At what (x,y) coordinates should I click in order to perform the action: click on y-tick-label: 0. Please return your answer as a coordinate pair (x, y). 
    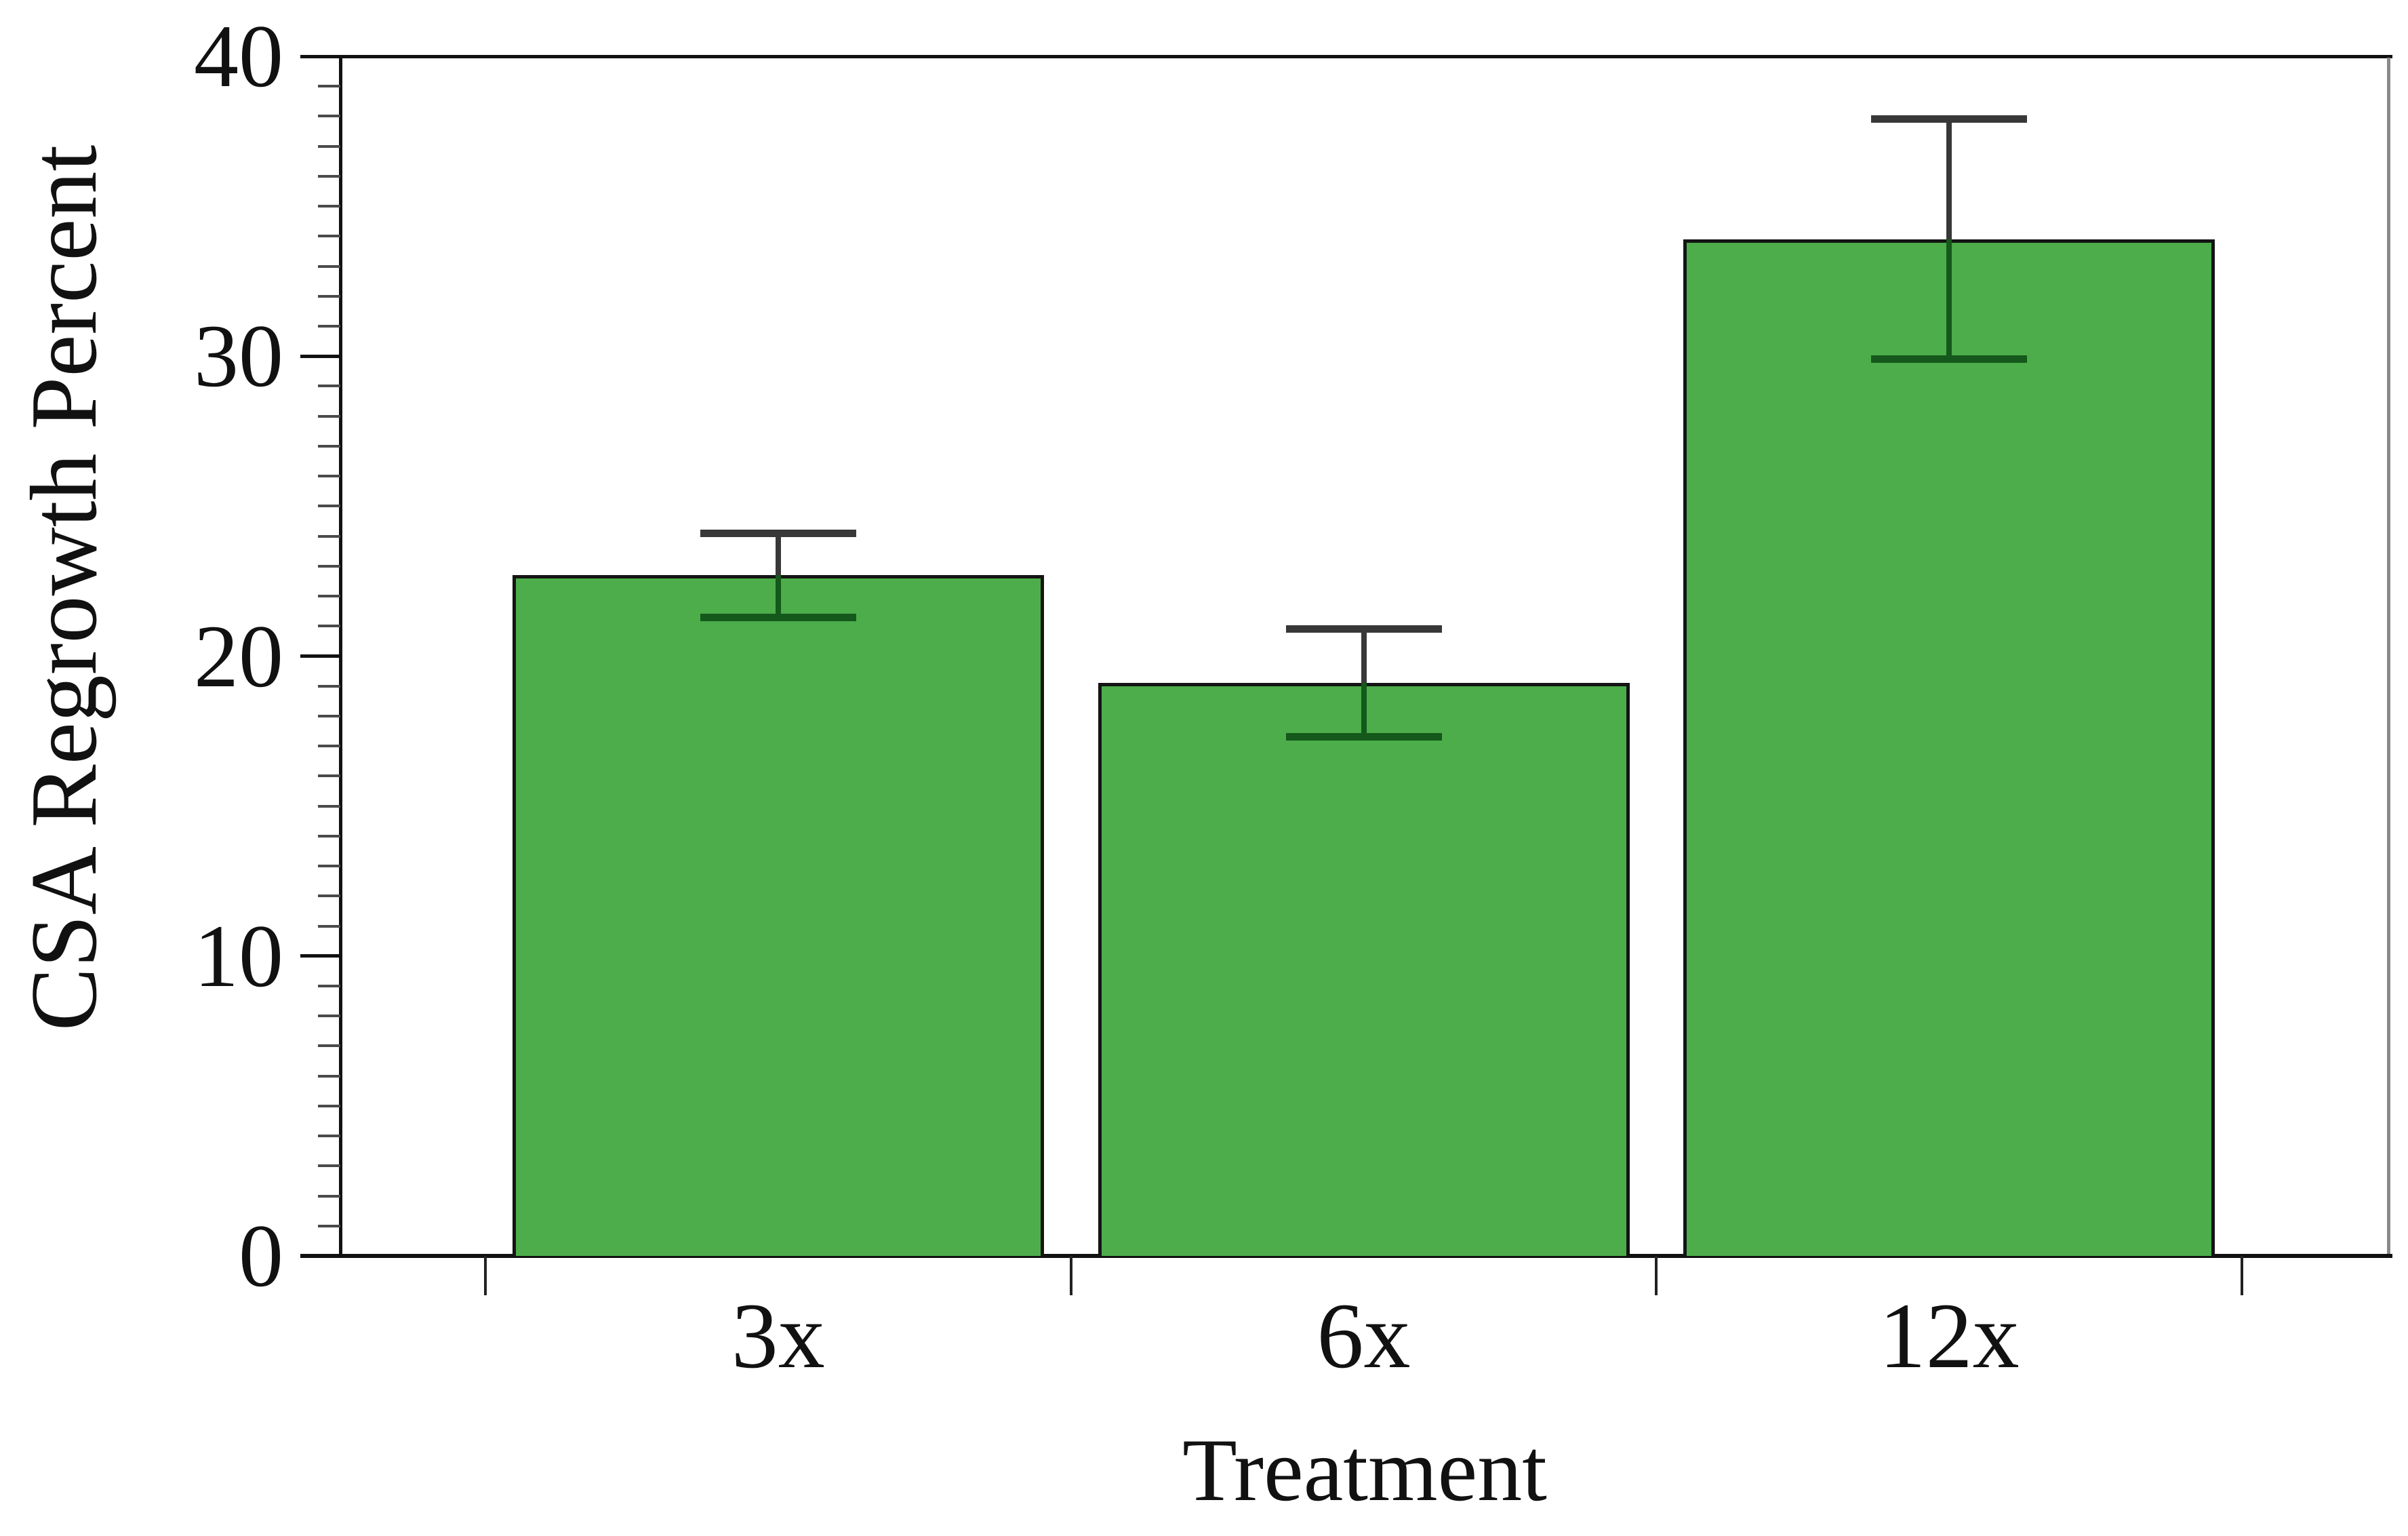
    Looking at the image, I should click on (261, 1255).